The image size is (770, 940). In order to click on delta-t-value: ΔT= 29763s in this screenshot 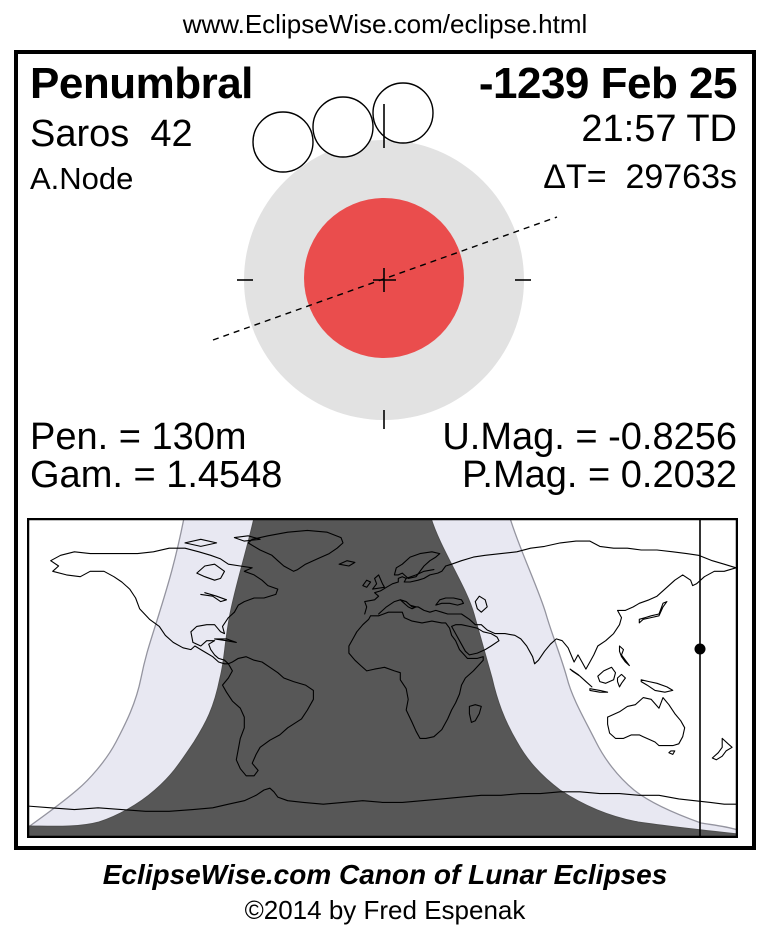, I will do `click(640, 177)`.